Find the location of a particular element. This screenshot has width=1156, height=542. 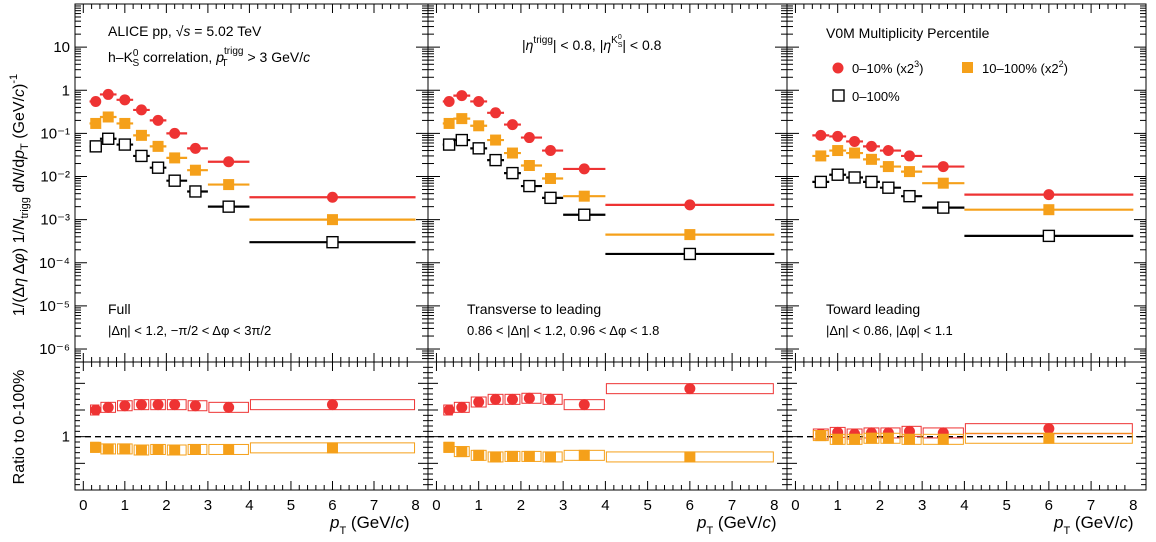

y-tick-label: 1 is located at coordinates (66, 90).